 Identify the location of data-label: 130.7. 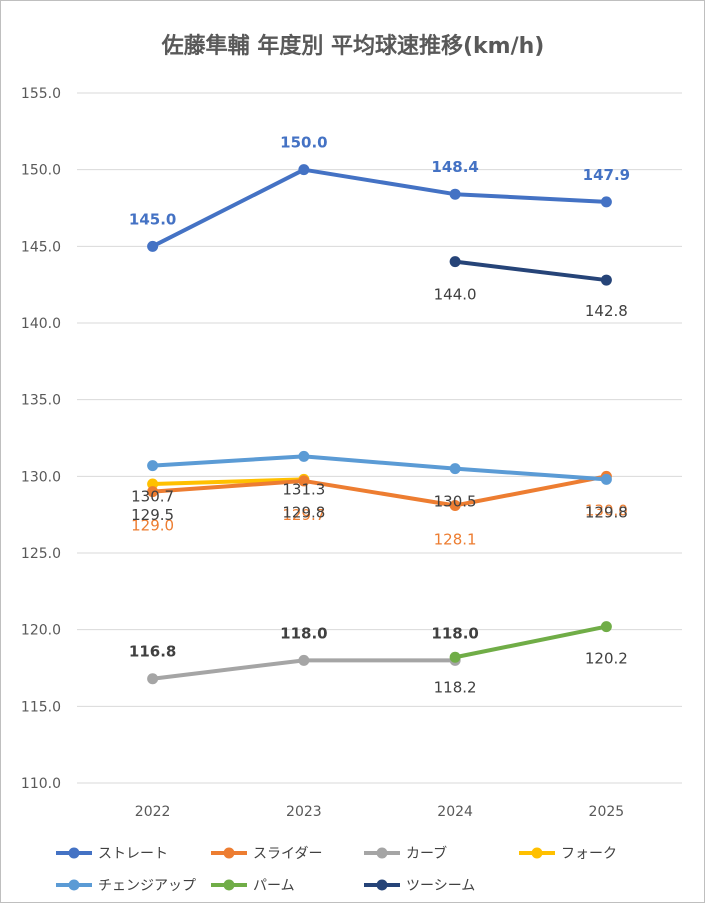
(152, 497).